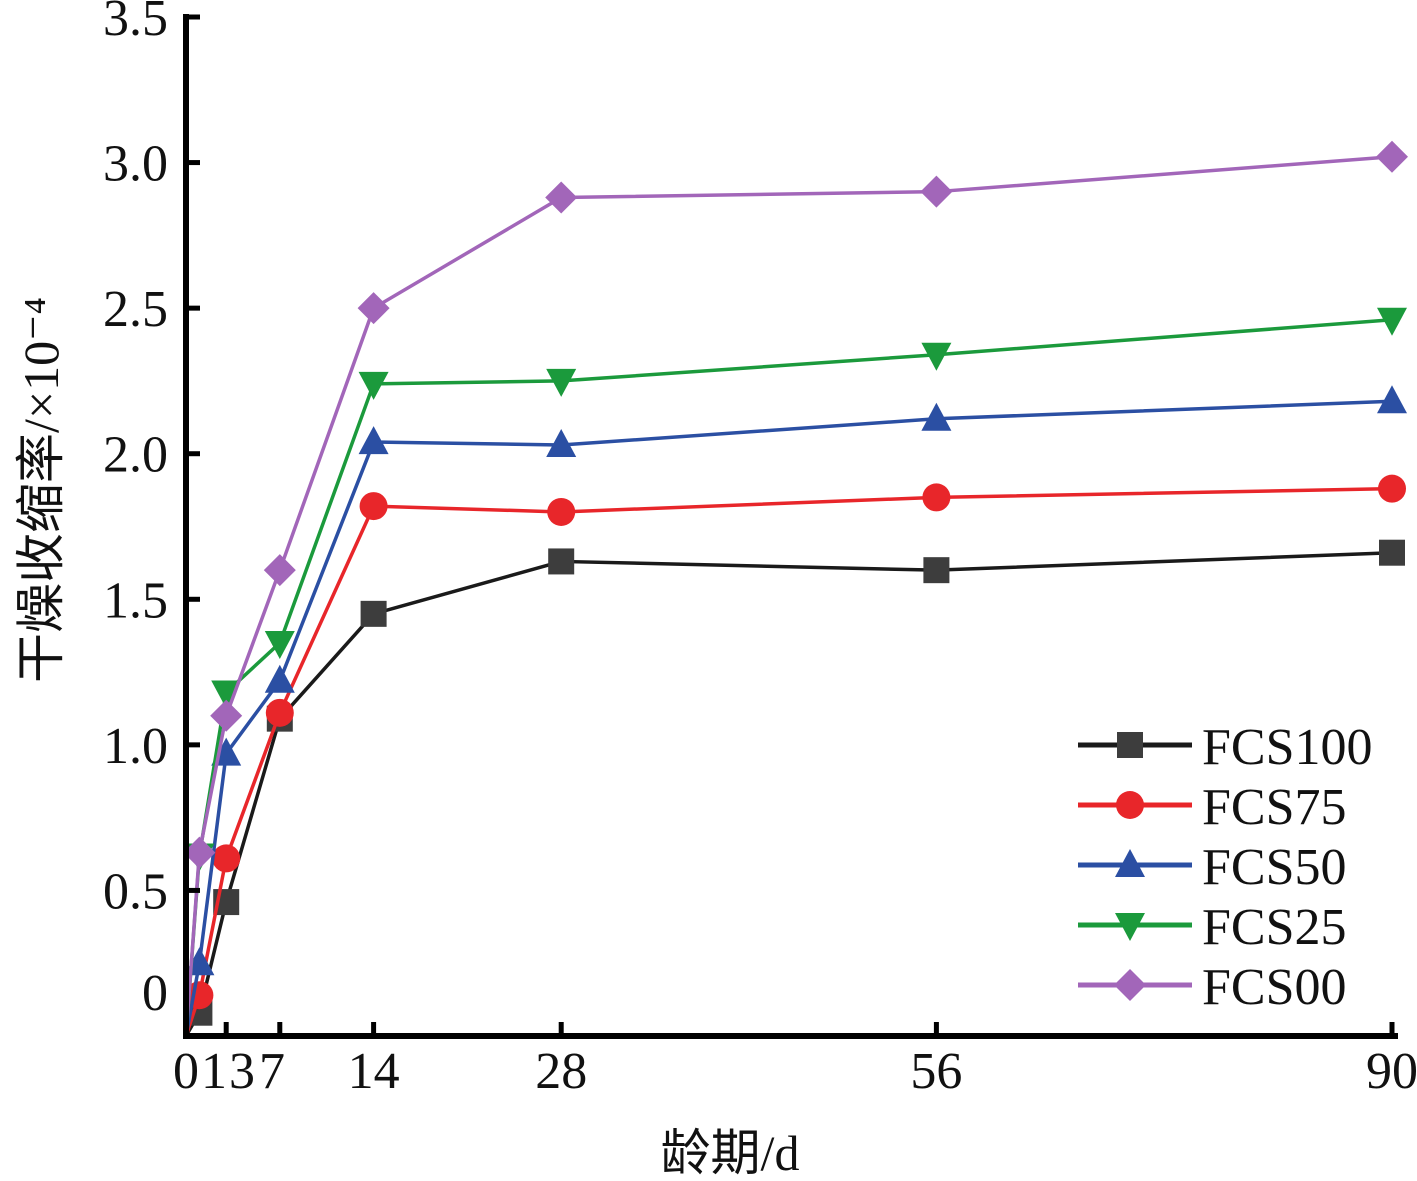  What do you see at coordinates (1274, 867) in the screenshot?
I see `legend-label: FCS50` at bounding box center [1274, 867].